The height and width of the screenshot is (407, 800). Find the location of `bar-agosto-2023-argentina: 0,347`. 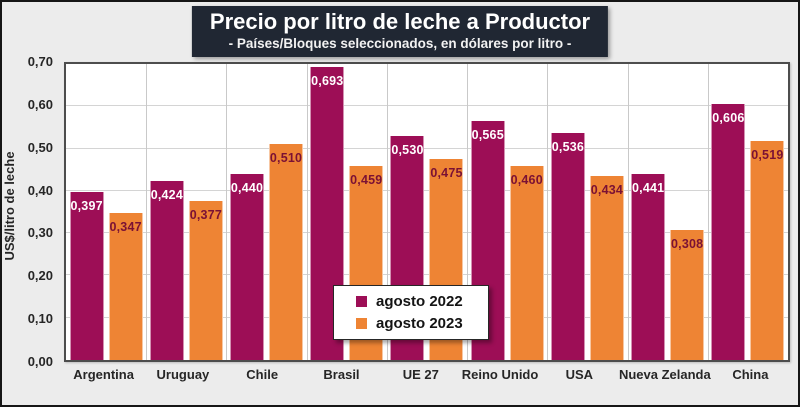

bar-agosto-2023-argentina: 0,347 is located at coordinates (125, 286).